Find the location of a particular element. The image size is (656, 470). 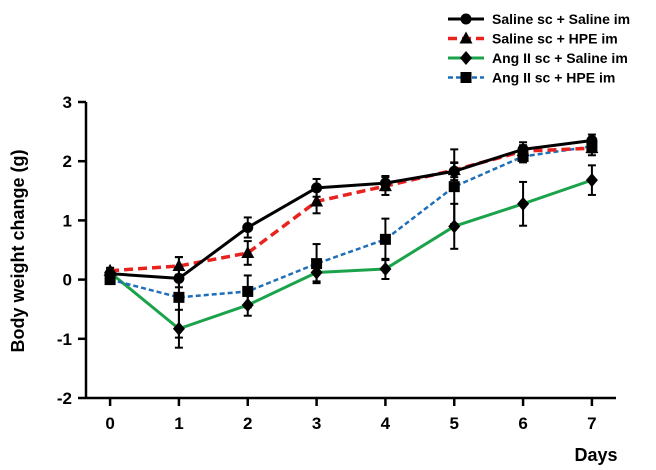

legend-label: Ang II sc + Saline im is located at coordinates (560, 58).